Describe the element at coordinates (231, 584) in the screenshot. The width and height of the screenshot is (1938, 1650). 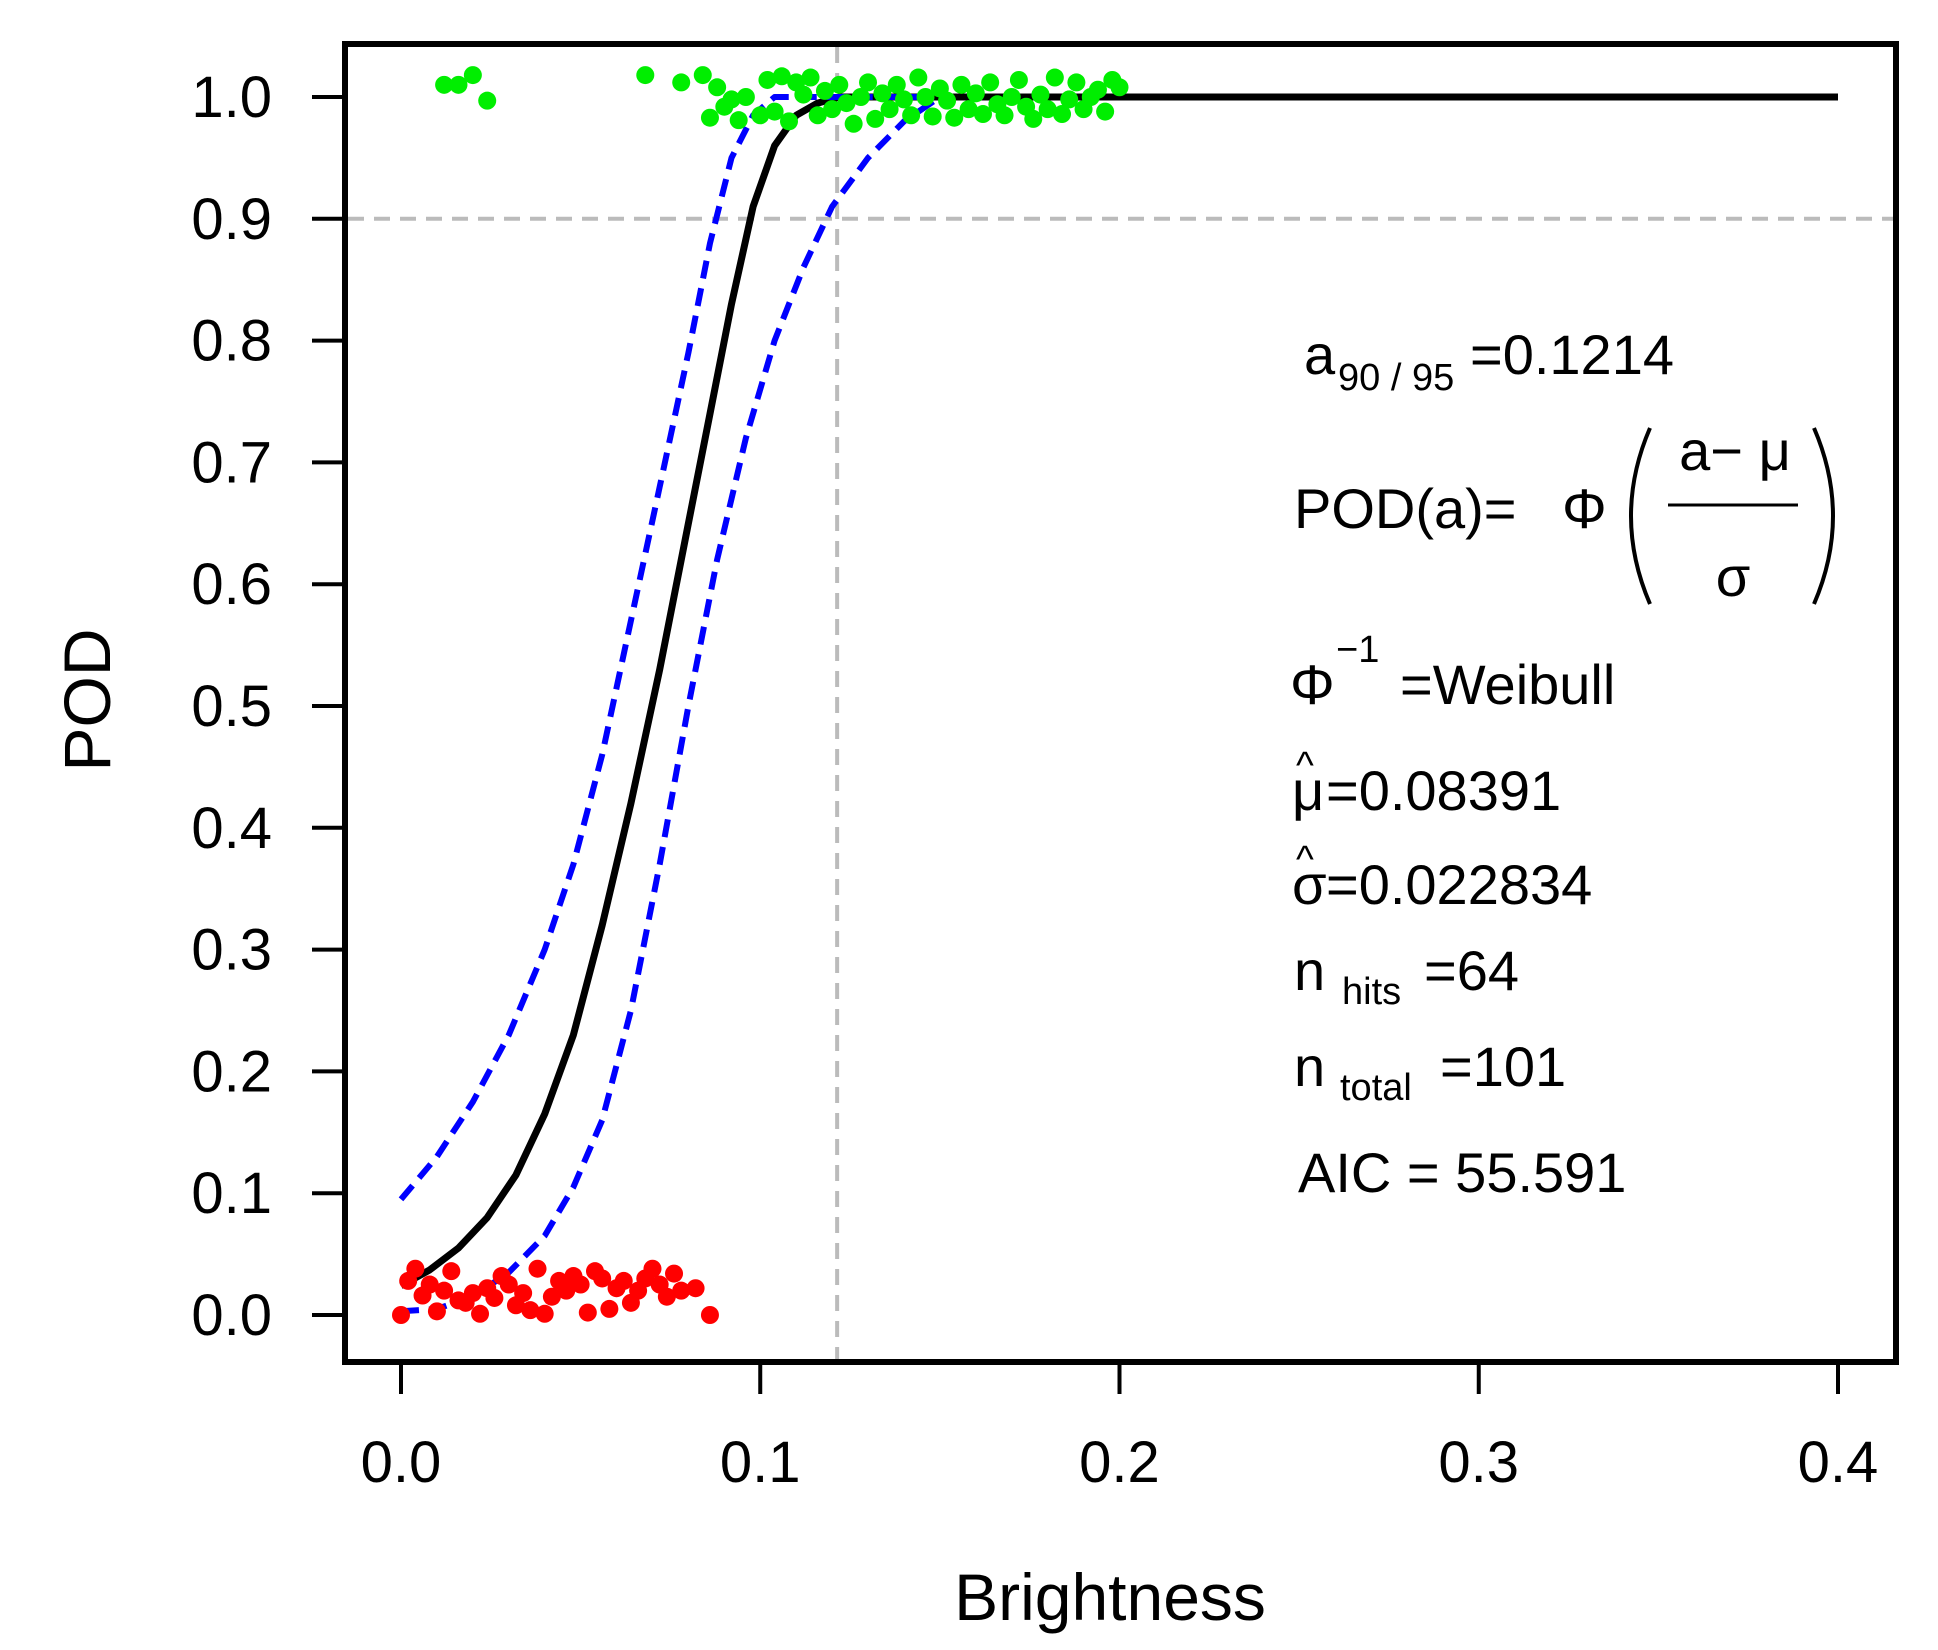
I see `y-tick-label: 0.6` at that location.